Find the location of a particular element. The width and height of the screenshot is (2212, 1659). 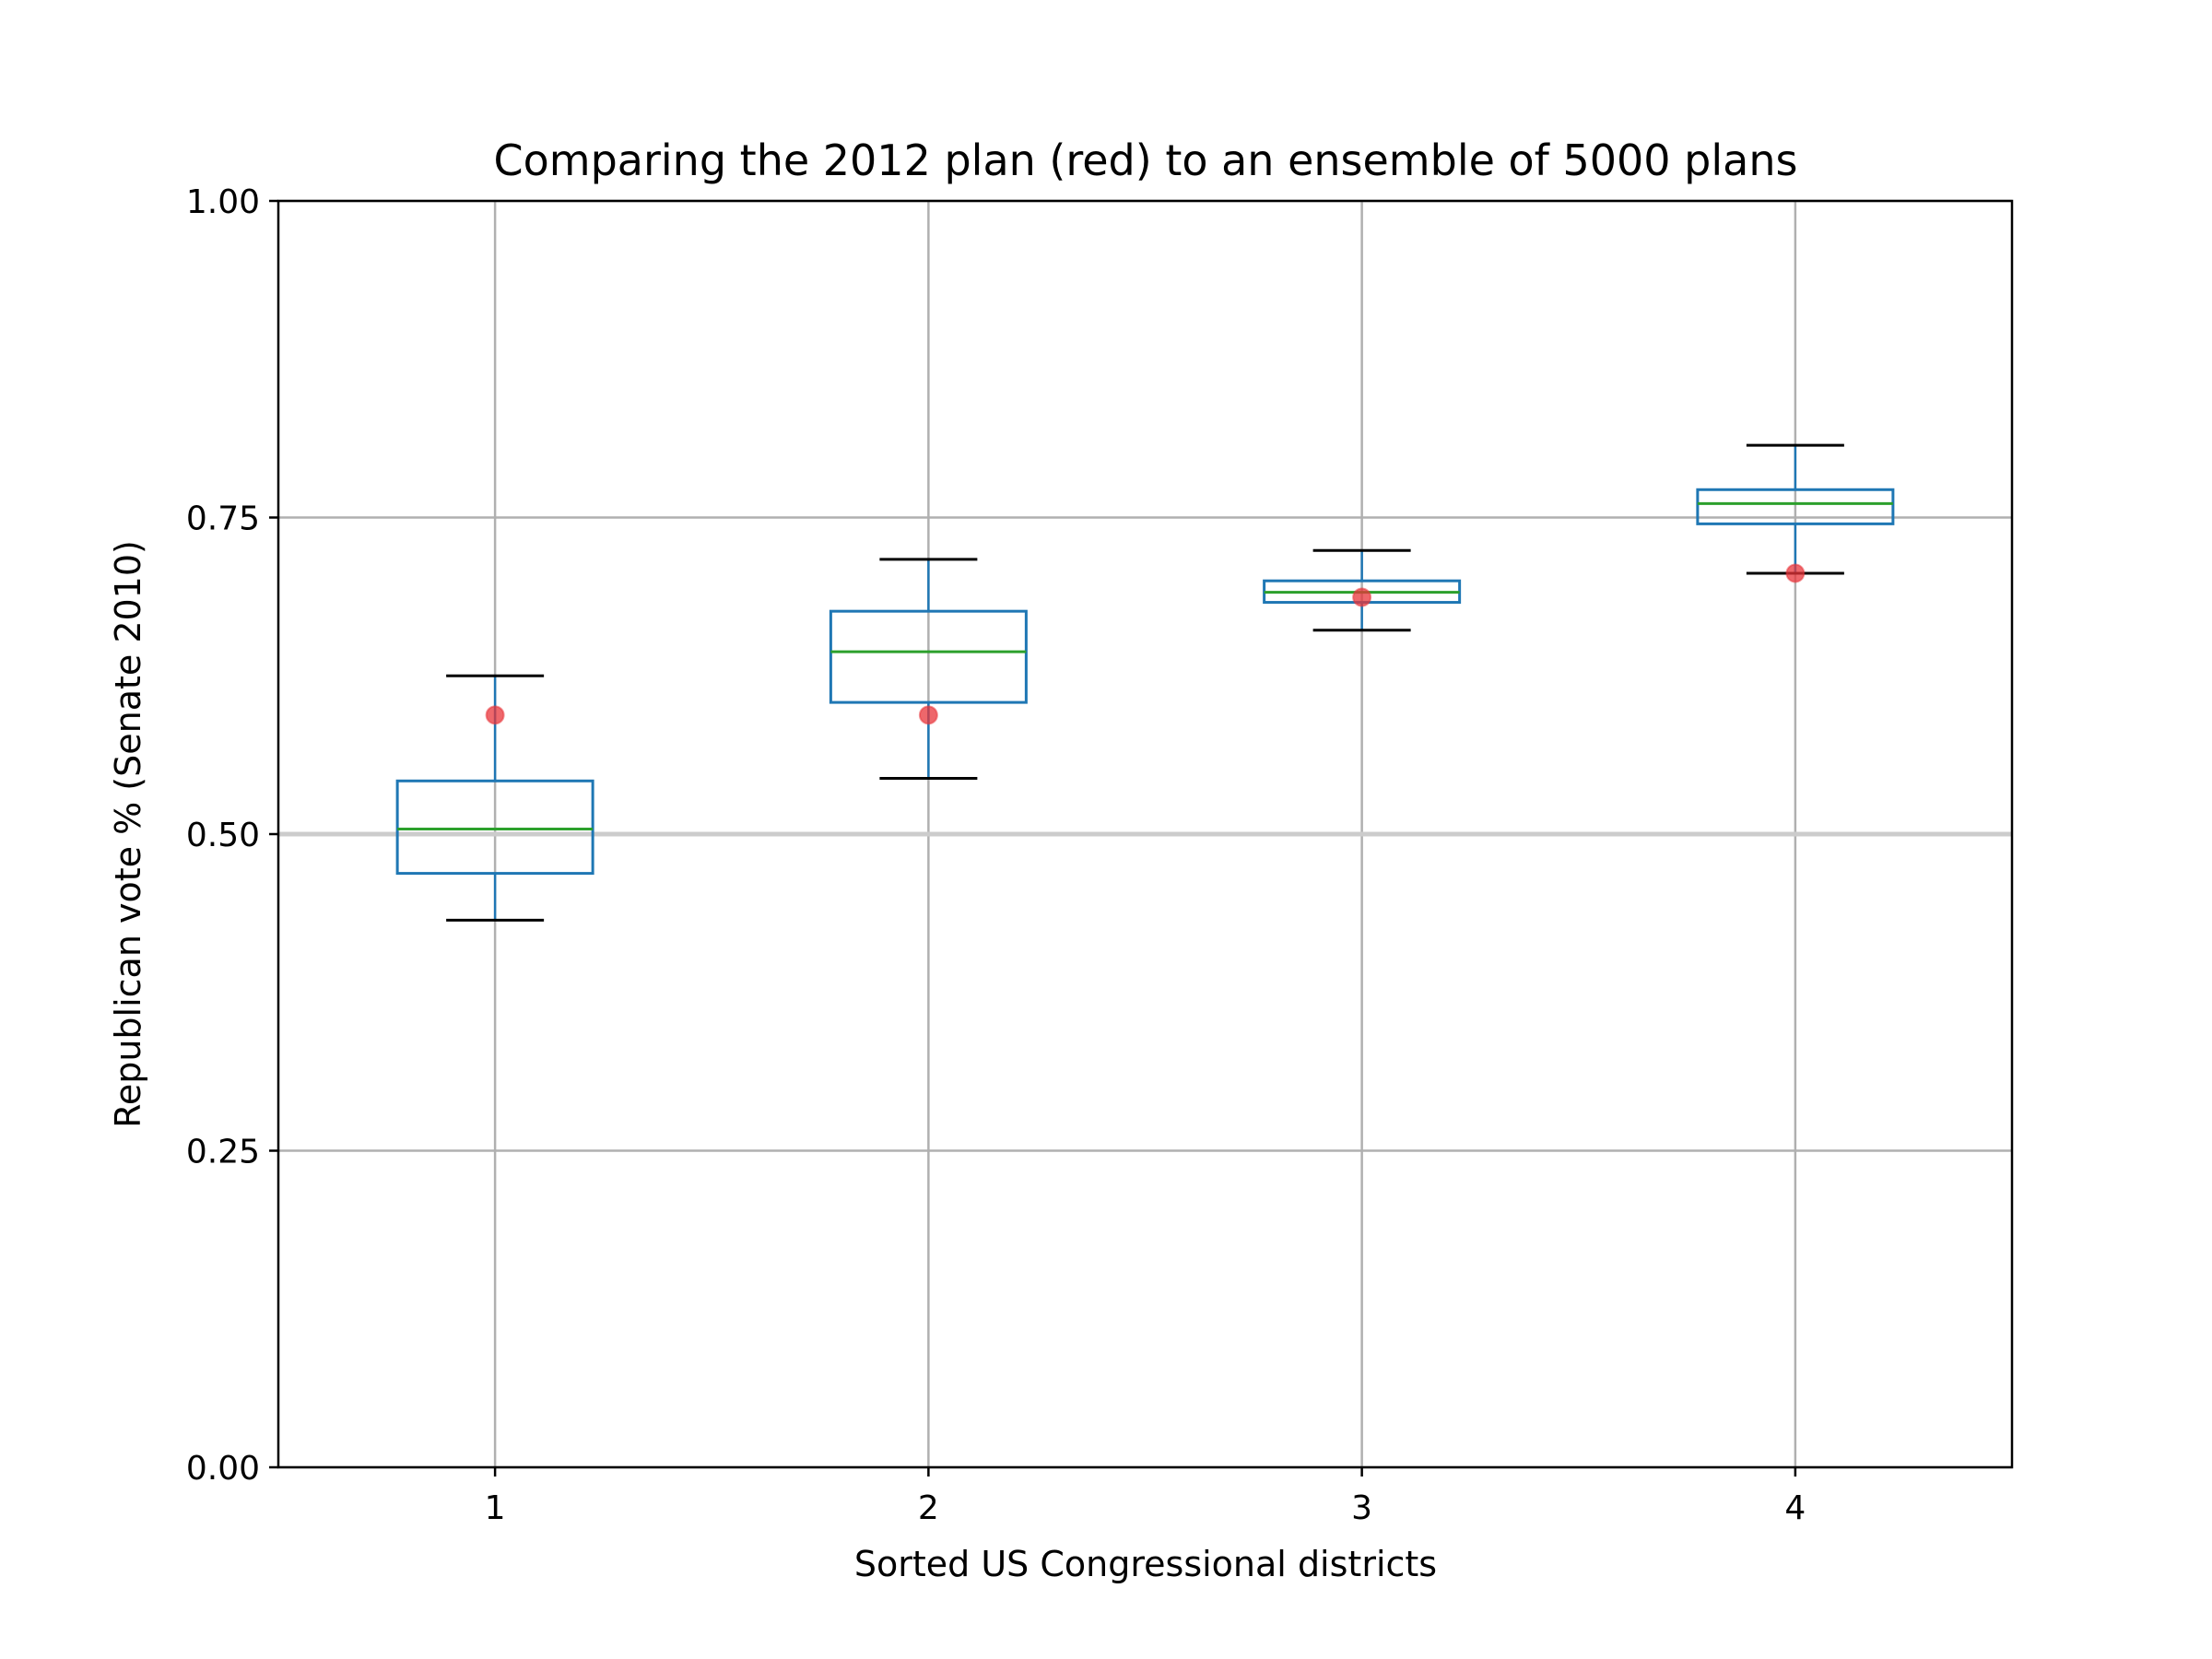

y-tick-label: 0.75 is located at coordinates (223, 519).